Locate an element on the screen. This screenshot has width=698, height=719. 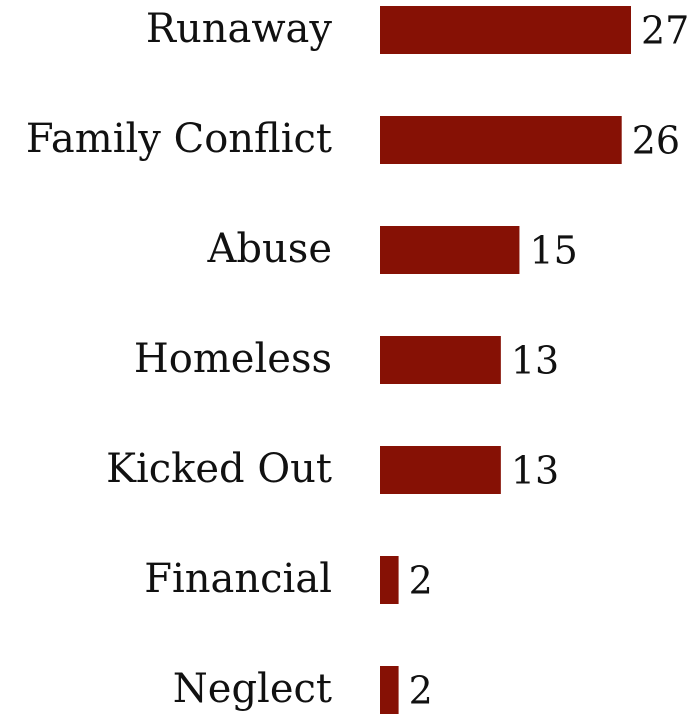
category-label-runaway: Runaway is located at coordinates (239, 29).